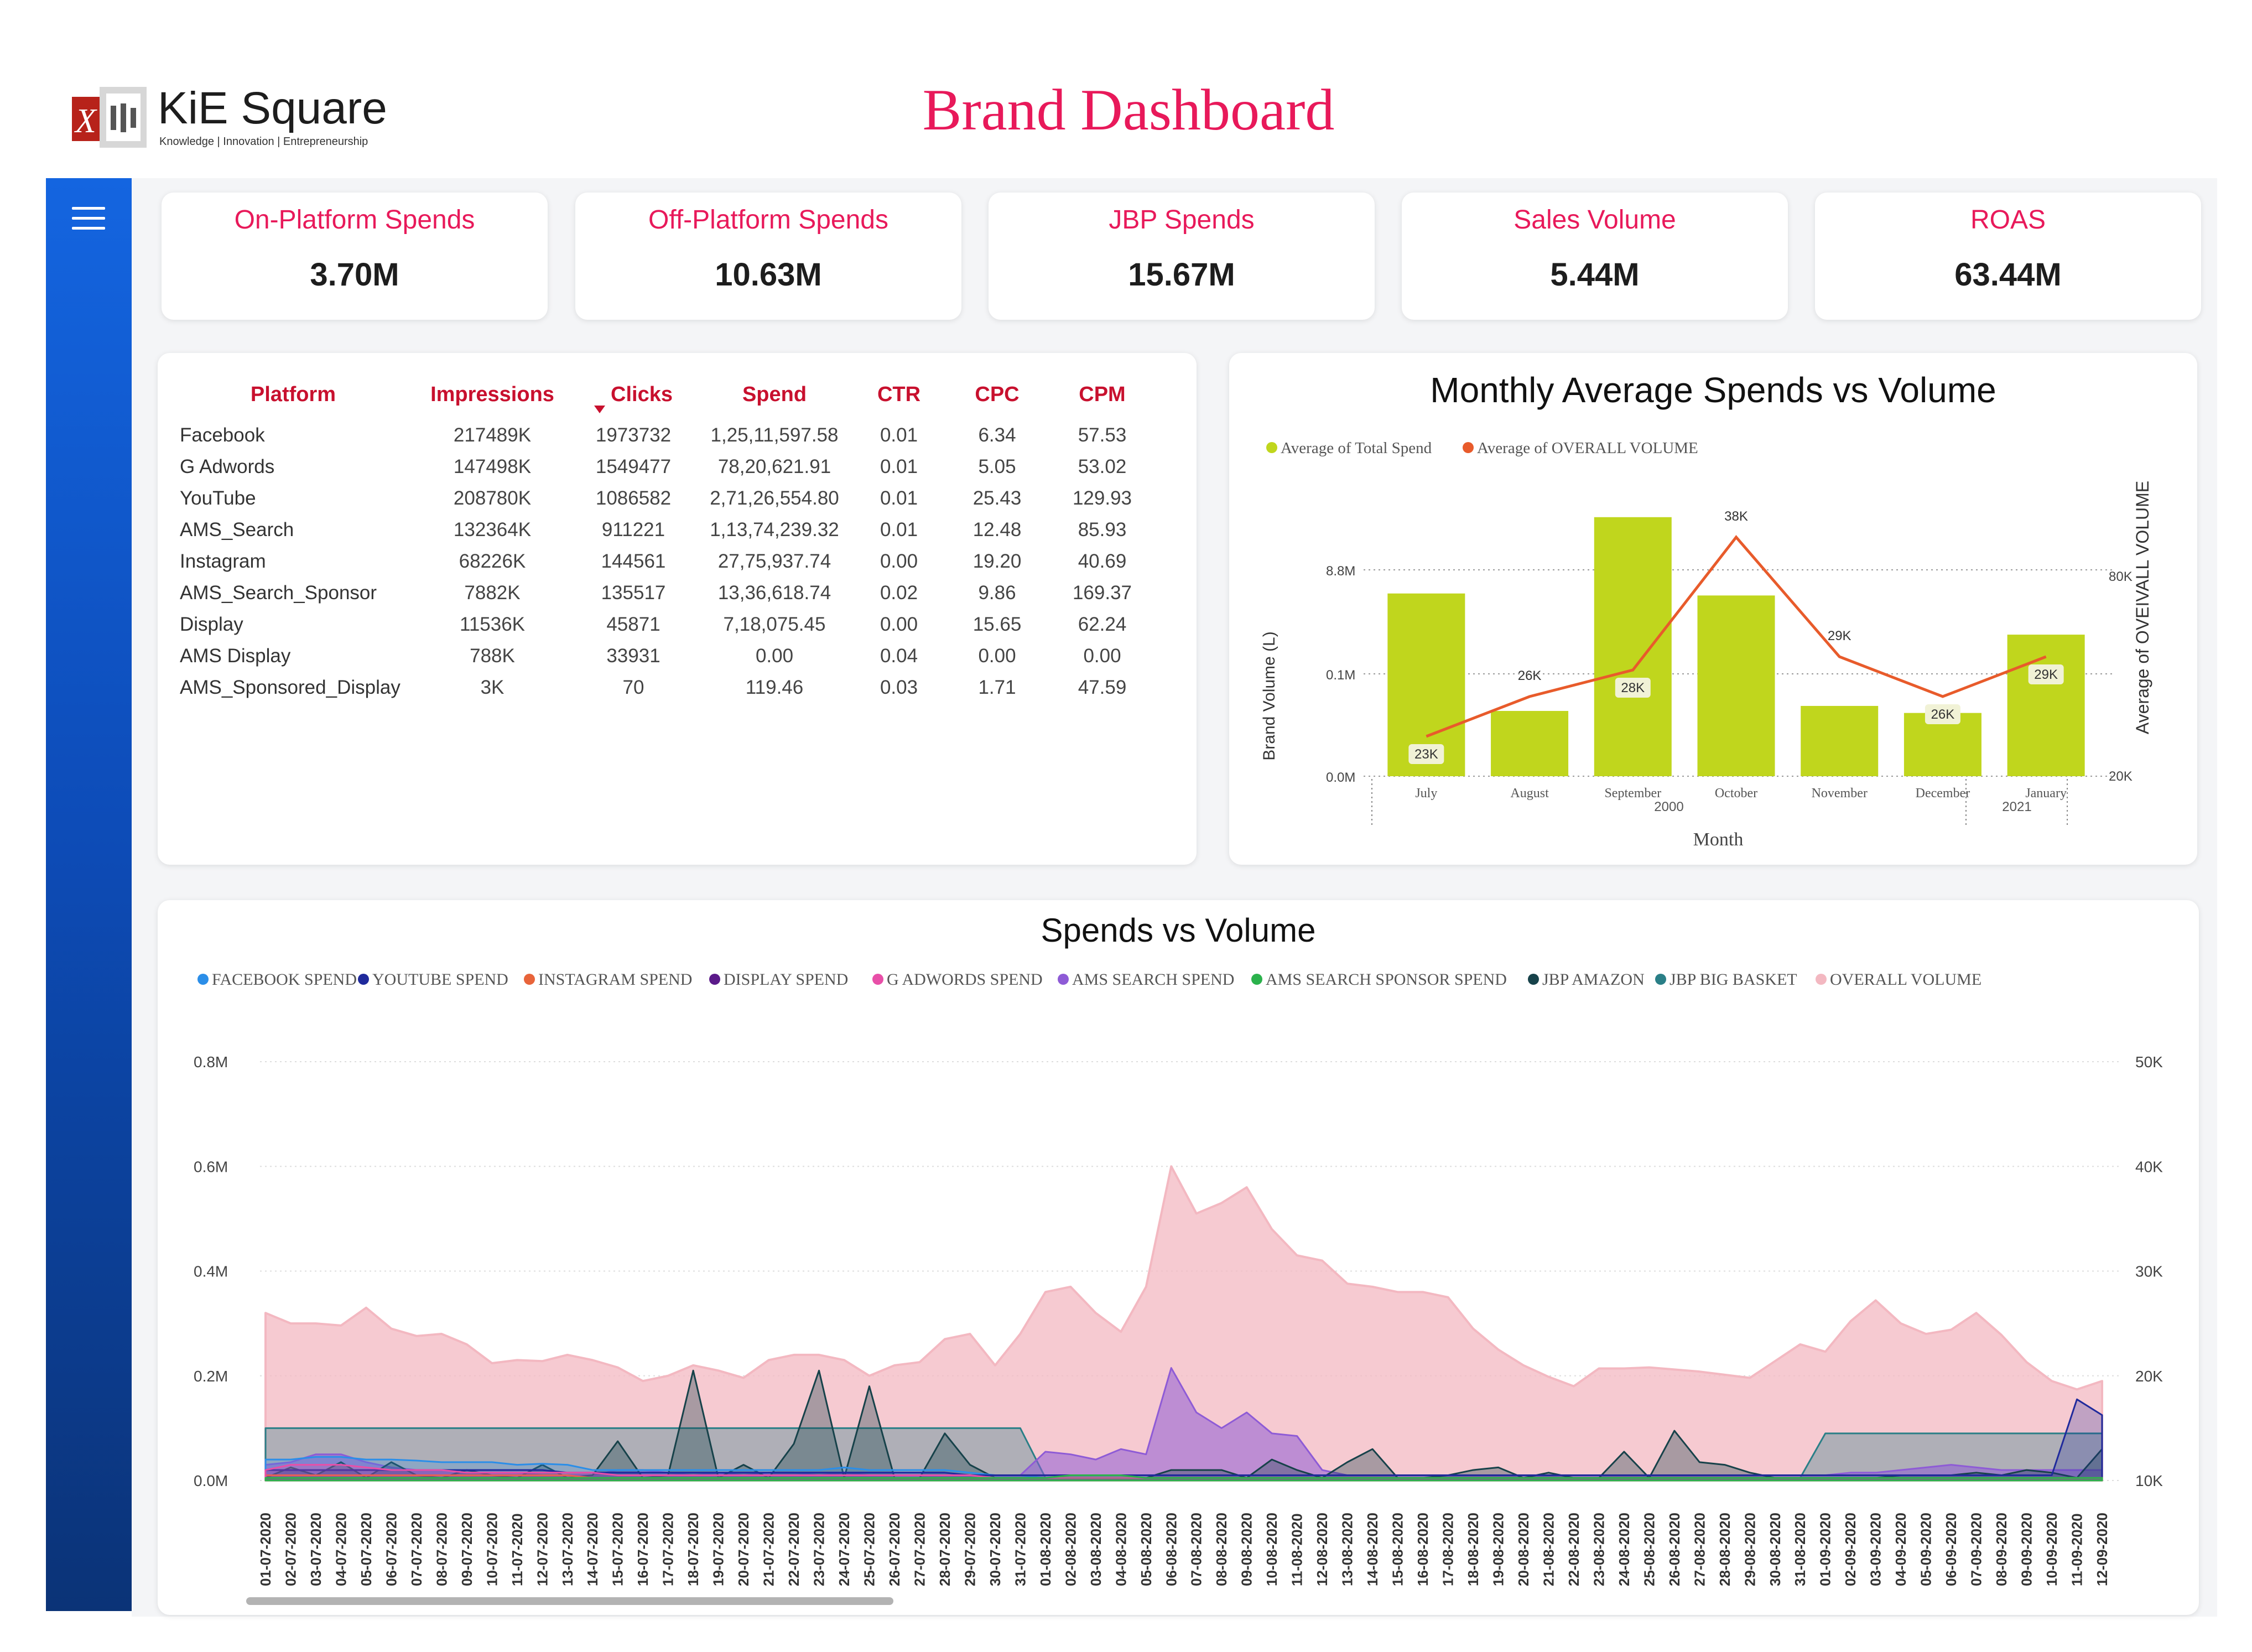  What do you see at coordinates (1976, 1549) in the screenshot?
I see `x-tick-label: 07-09-2020` at bounding box center [1976, 1549].